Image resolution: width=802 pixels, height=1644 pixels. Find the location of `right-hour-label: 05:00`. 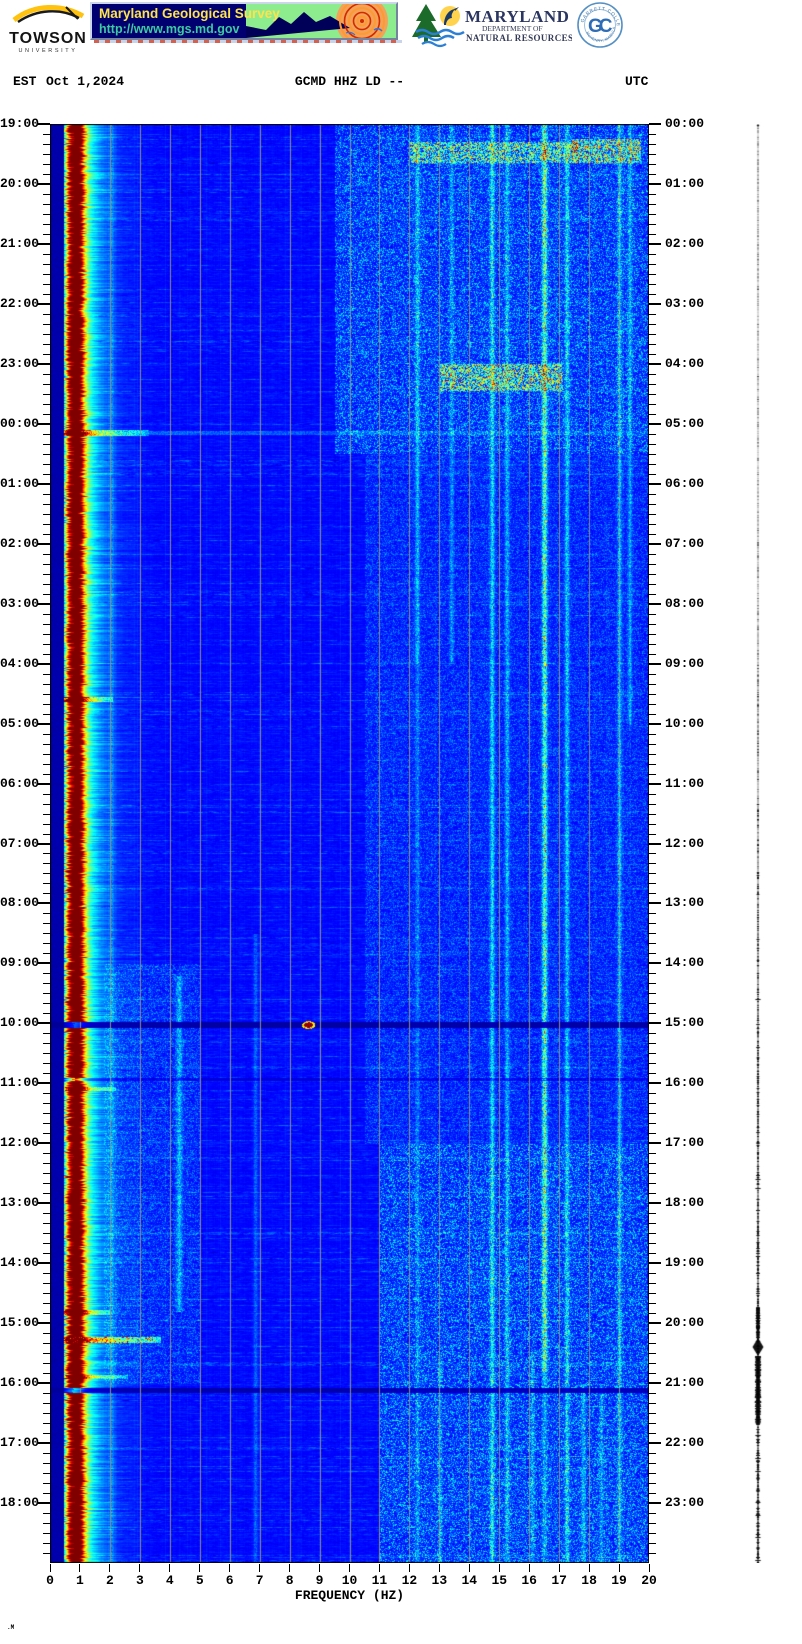

right-hour-label: 05:00 is located at coordinates (685, 423).